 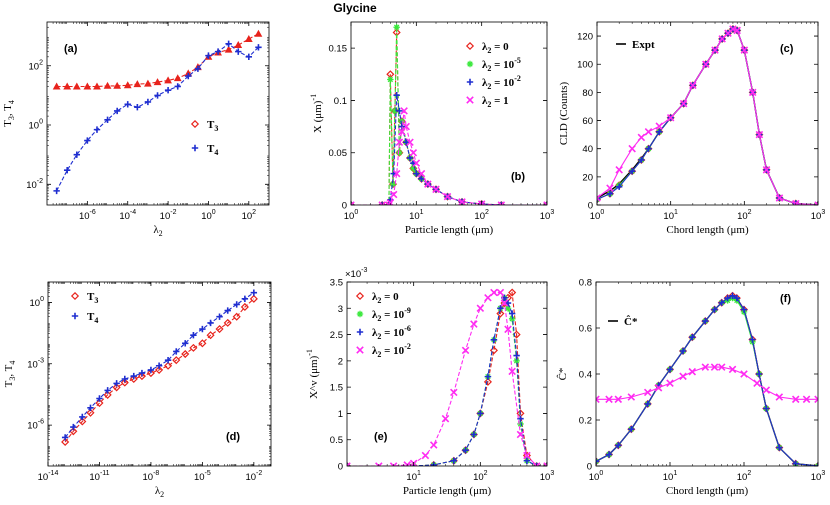 I want to click on panel-c-axes-box, so click(x=707, y=113).